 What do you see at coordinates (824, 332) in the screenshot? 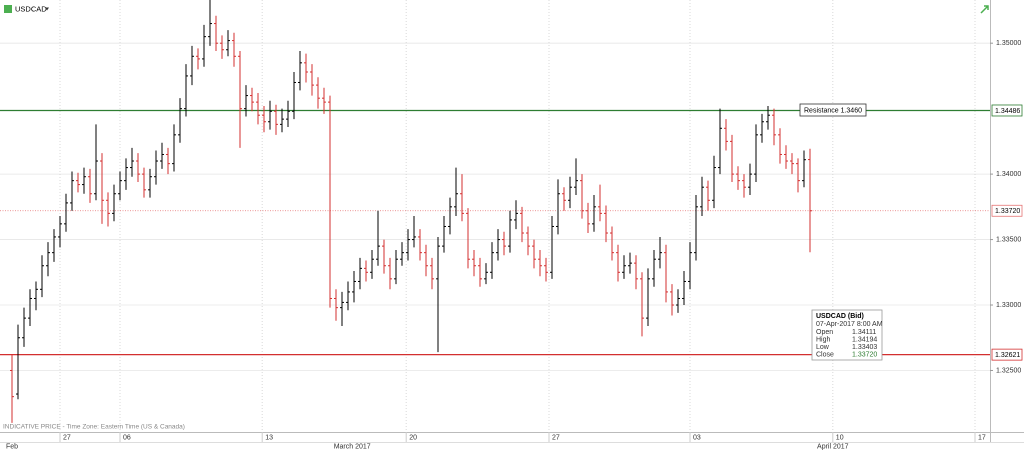
I see `tooltip-label: Open` at bounding box center [824, 332].